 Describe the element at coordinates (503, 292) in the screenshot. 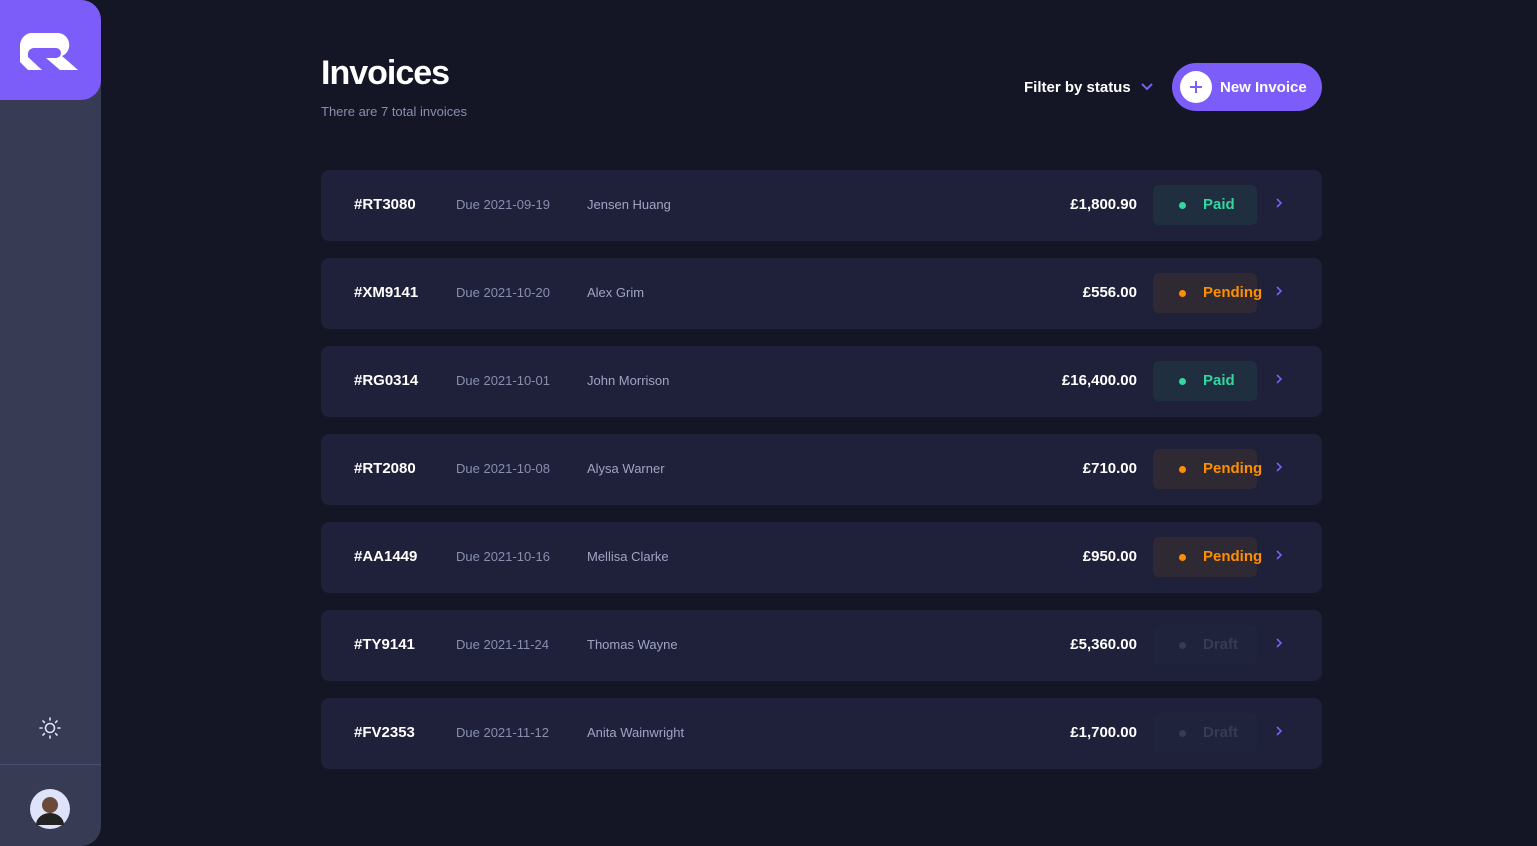

I see `due-date: Due 2021-10-20` at that location.